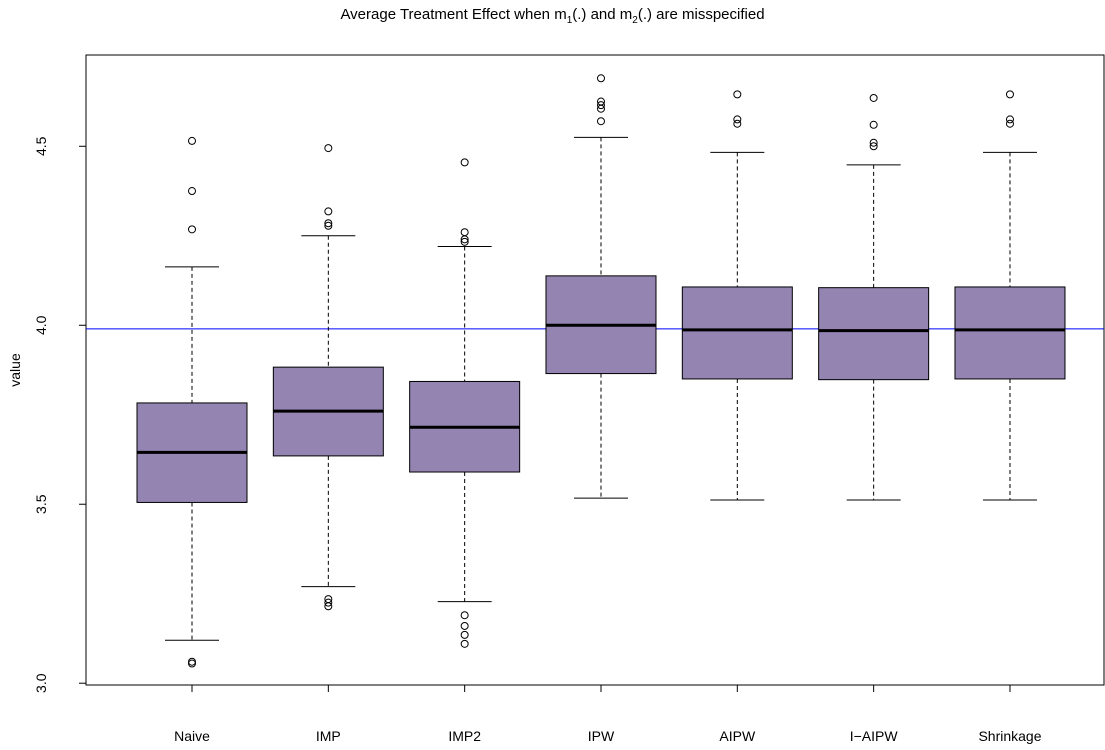 Image resolution: width=1105 pixels, height=750 pixels. Describe the element at coordinates (464, 736) in the screenshot. I see `x-tick-label: IMP2` at that location.